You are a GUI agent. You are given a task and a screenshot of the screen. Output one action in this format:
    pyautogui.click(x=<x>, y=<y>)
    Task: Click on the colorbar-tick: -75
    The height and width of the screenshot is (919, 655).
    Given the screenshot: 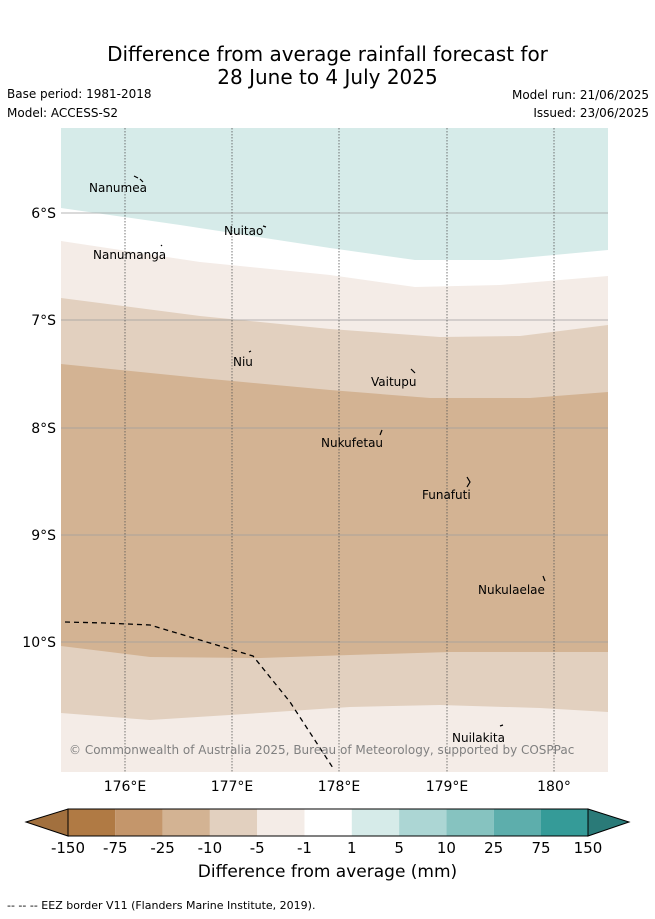 What is the action you would take?
    pyautogui.click(x=115, y=848)
    